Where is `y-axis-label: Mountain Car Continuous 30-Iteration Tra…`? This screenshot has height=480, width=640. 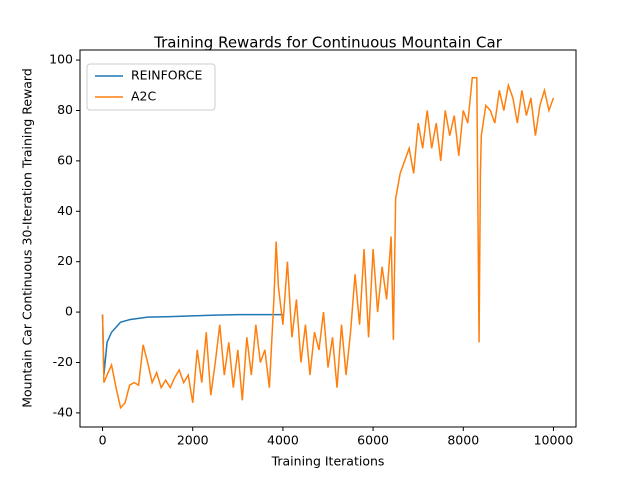 y-axis-label: Mountain Car Continuous 30-Iteration Tra… is located at coordinates (27, 238).